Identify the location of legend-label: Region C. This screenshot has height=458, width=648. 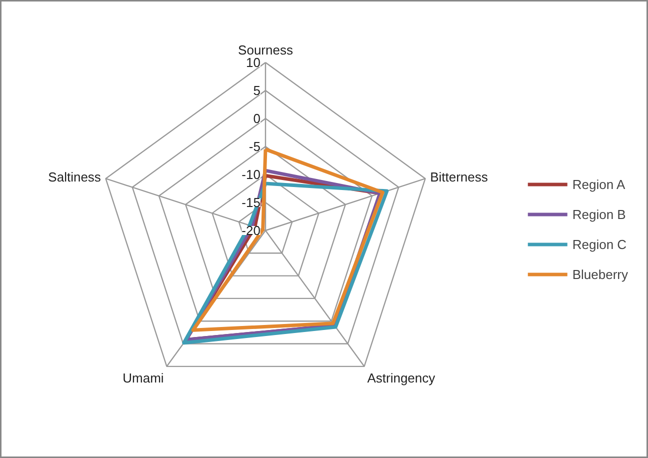
(599, 244).